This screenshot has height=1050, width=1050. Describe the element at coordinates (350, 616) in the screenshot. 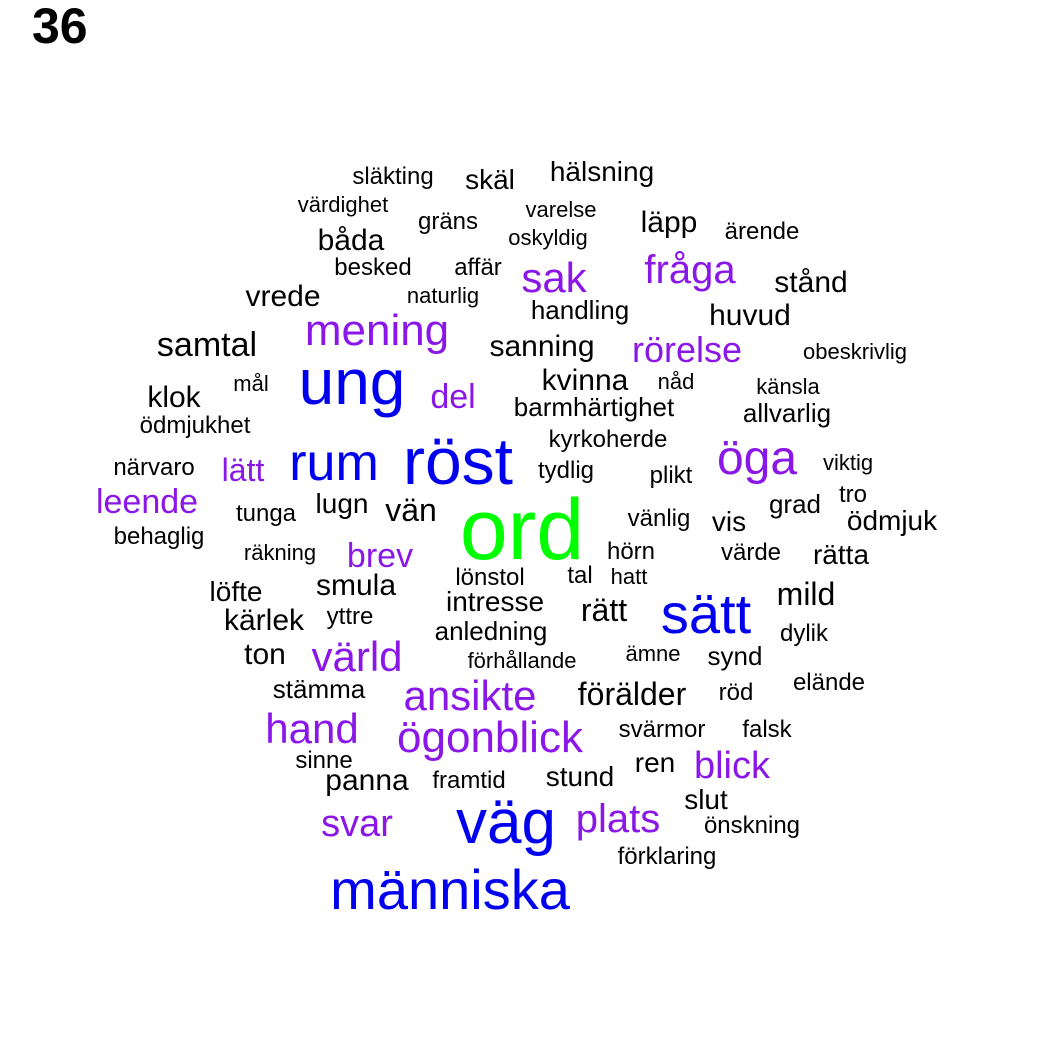

I see `cloud-word: yttre` at that location.